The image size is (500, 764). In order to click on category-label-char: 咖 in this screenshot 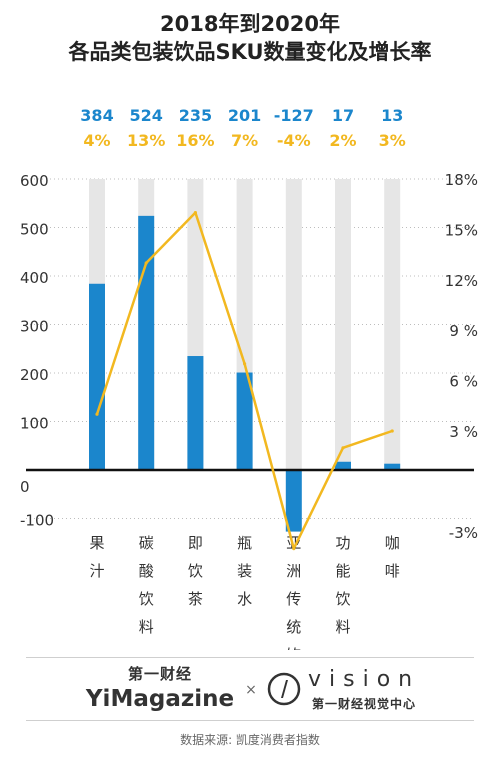, I will do `click(392, 543)`.